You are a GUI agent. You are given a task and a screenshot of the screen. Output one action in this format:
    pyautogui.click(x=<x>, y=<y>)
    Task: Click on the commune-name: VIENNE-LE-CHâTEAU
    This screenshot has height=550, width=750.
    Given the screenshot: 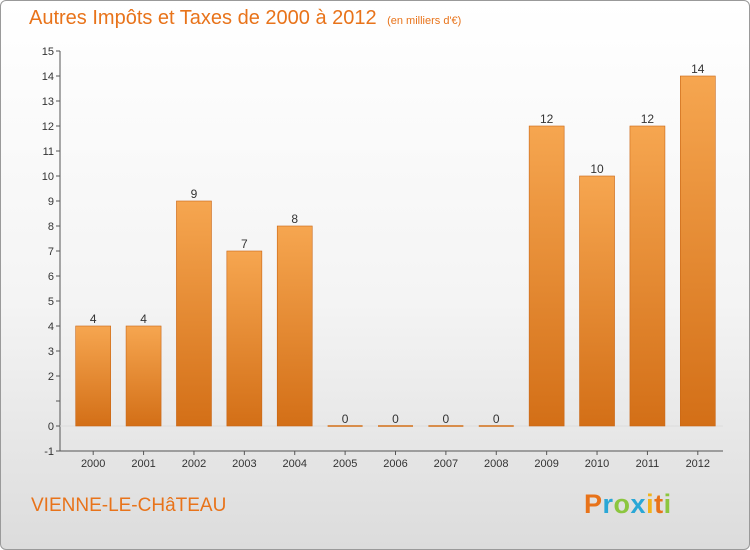 What is the action you would take?
    pyautogui.click(x=129, y=505)
    